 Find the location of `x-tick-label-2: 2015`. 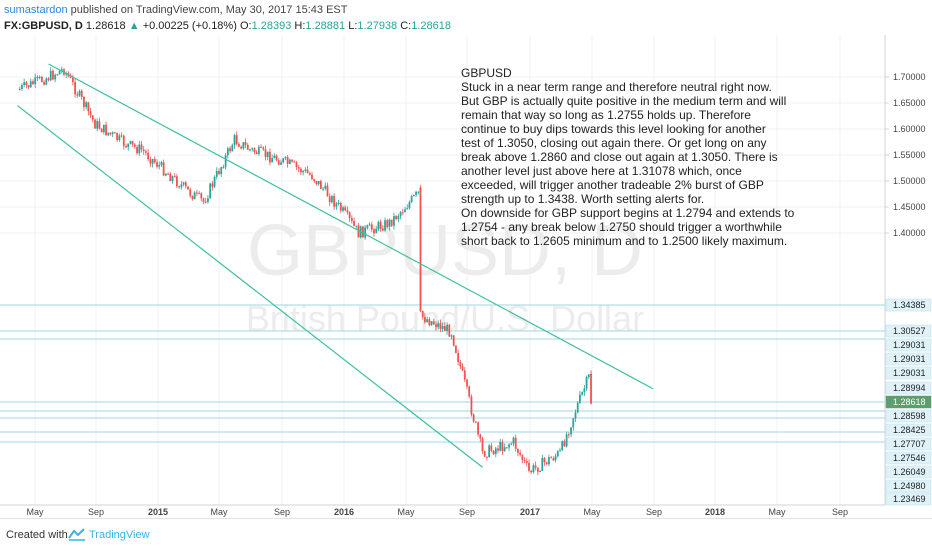

x-tick-label-2: 2015 is located at coordinates (158, 512).